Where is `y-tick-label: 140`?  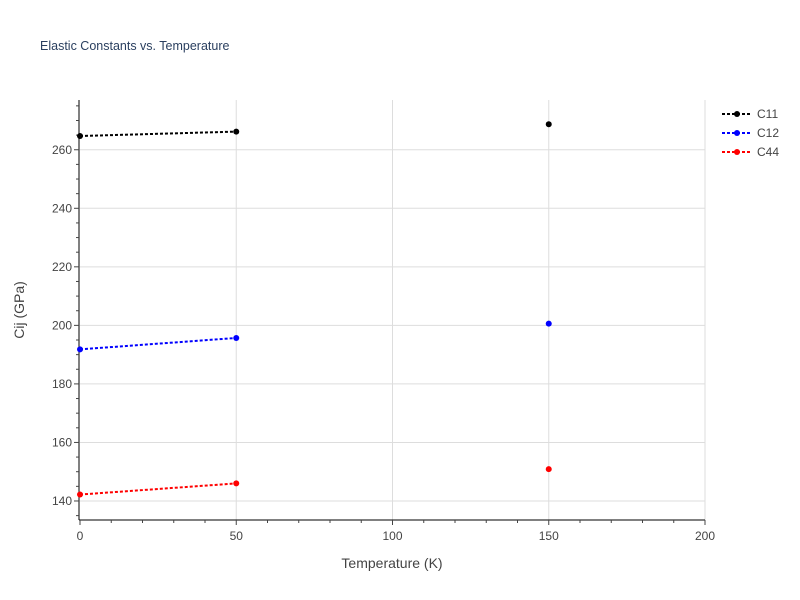 y-tick-label: 140 is located at coordinates (62, 501).